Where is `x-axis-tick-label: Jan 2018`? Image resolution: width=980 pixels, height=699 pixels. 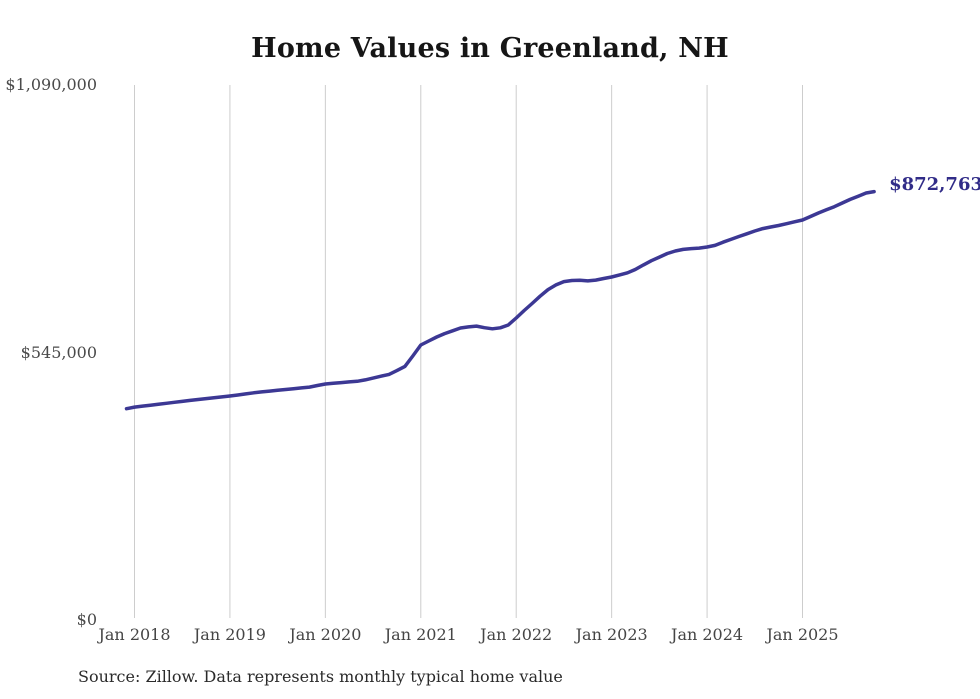 x-axis-tick-label: Jan 2018 is located at coordinates (134, 634).